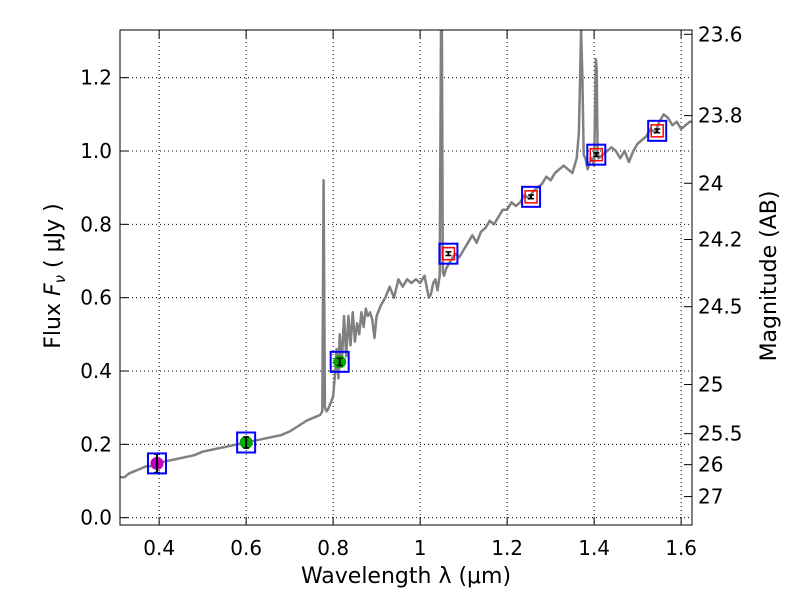  Describe the element at coordinates (96, 518) in the screenshot. I see `y-tick-label: 0.0` at that location.